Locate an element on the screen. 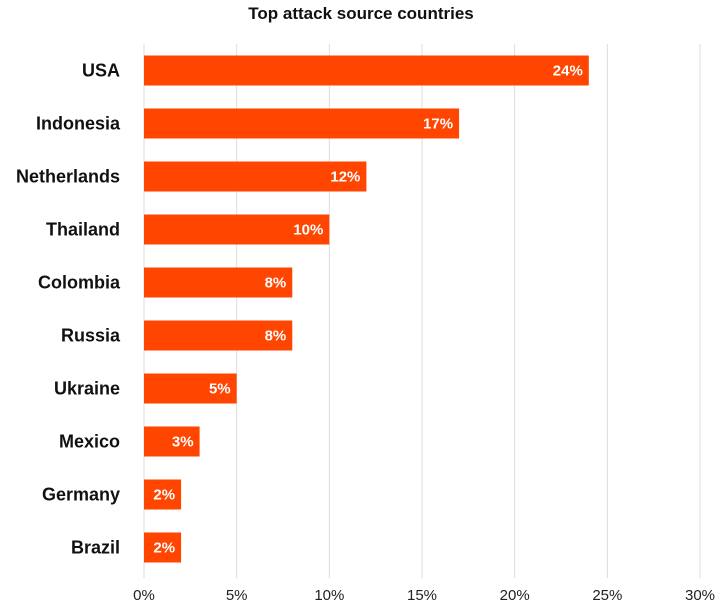 The image size is (722, 616). category-label: Netherlands is located at coordinates (68, 177).